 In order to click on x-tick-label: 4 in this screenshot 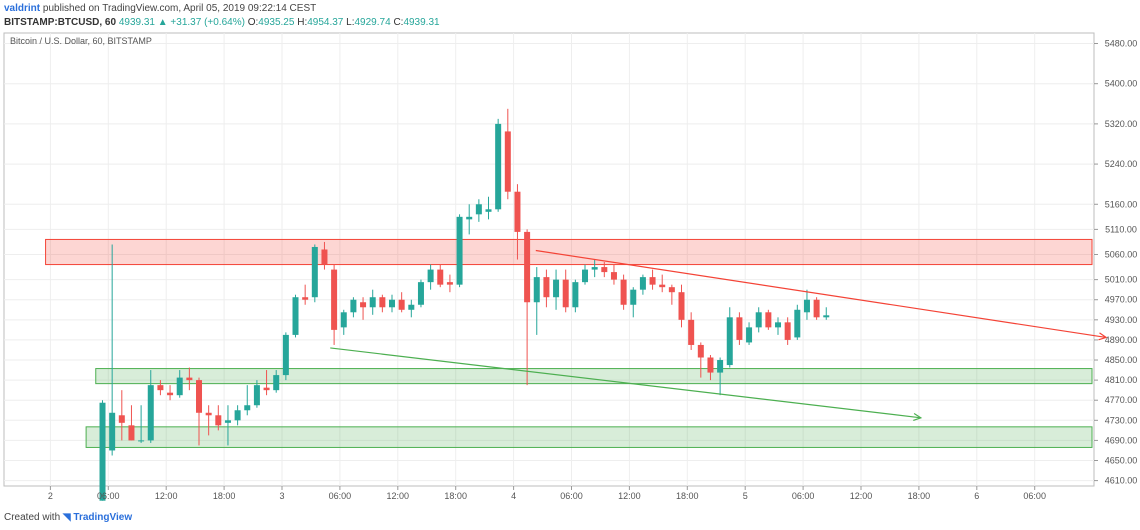, I will do `click(513, 496)`.